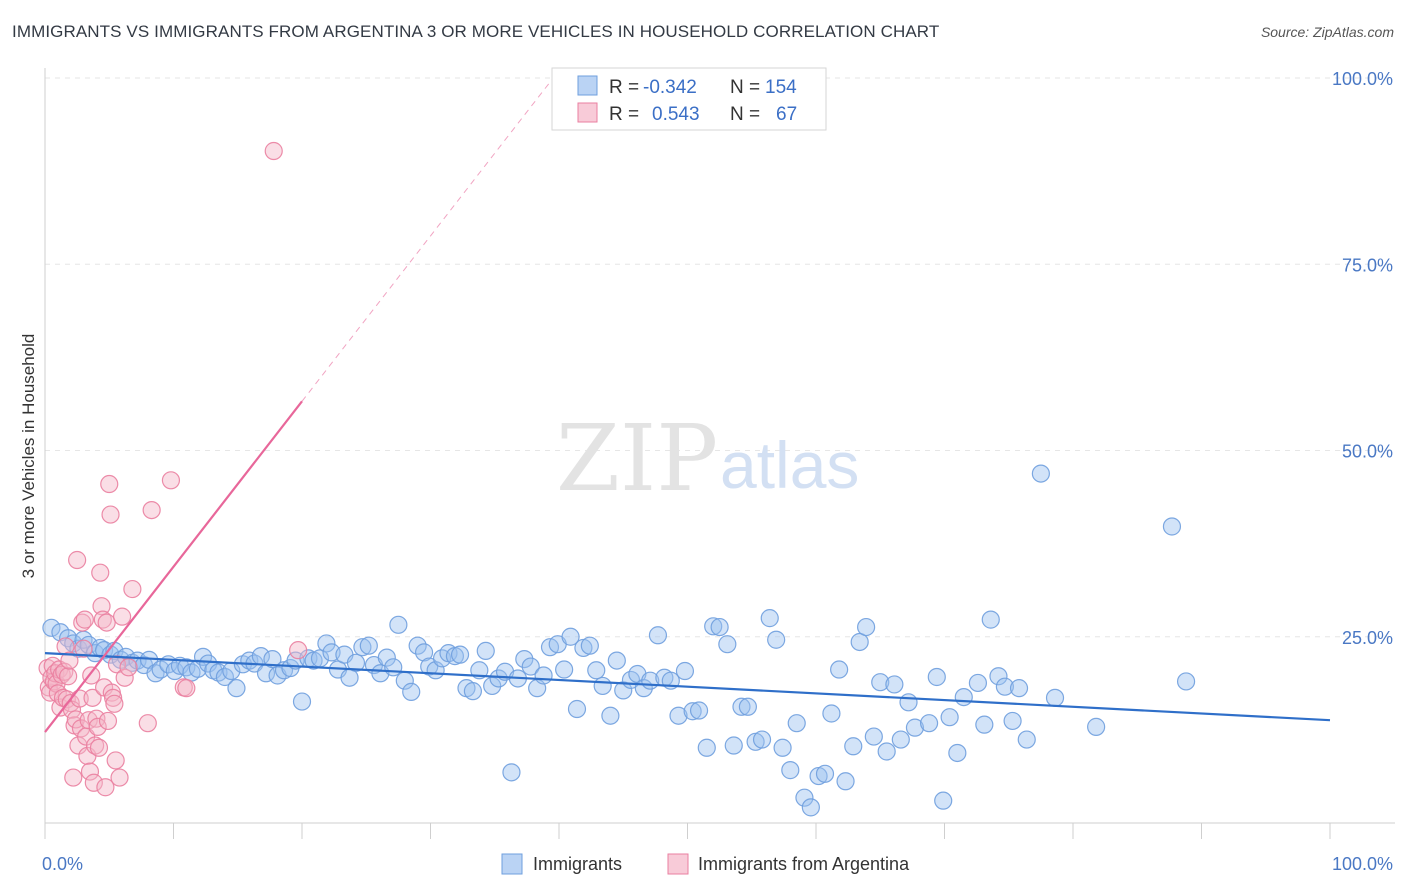 This screenshot has height=892, width=1406. What do you see at coordinates (28, 456) in the screenshot?
I see `y-axis-title: 3 or more Vehicles in Household` at bounding box center [28, 456].